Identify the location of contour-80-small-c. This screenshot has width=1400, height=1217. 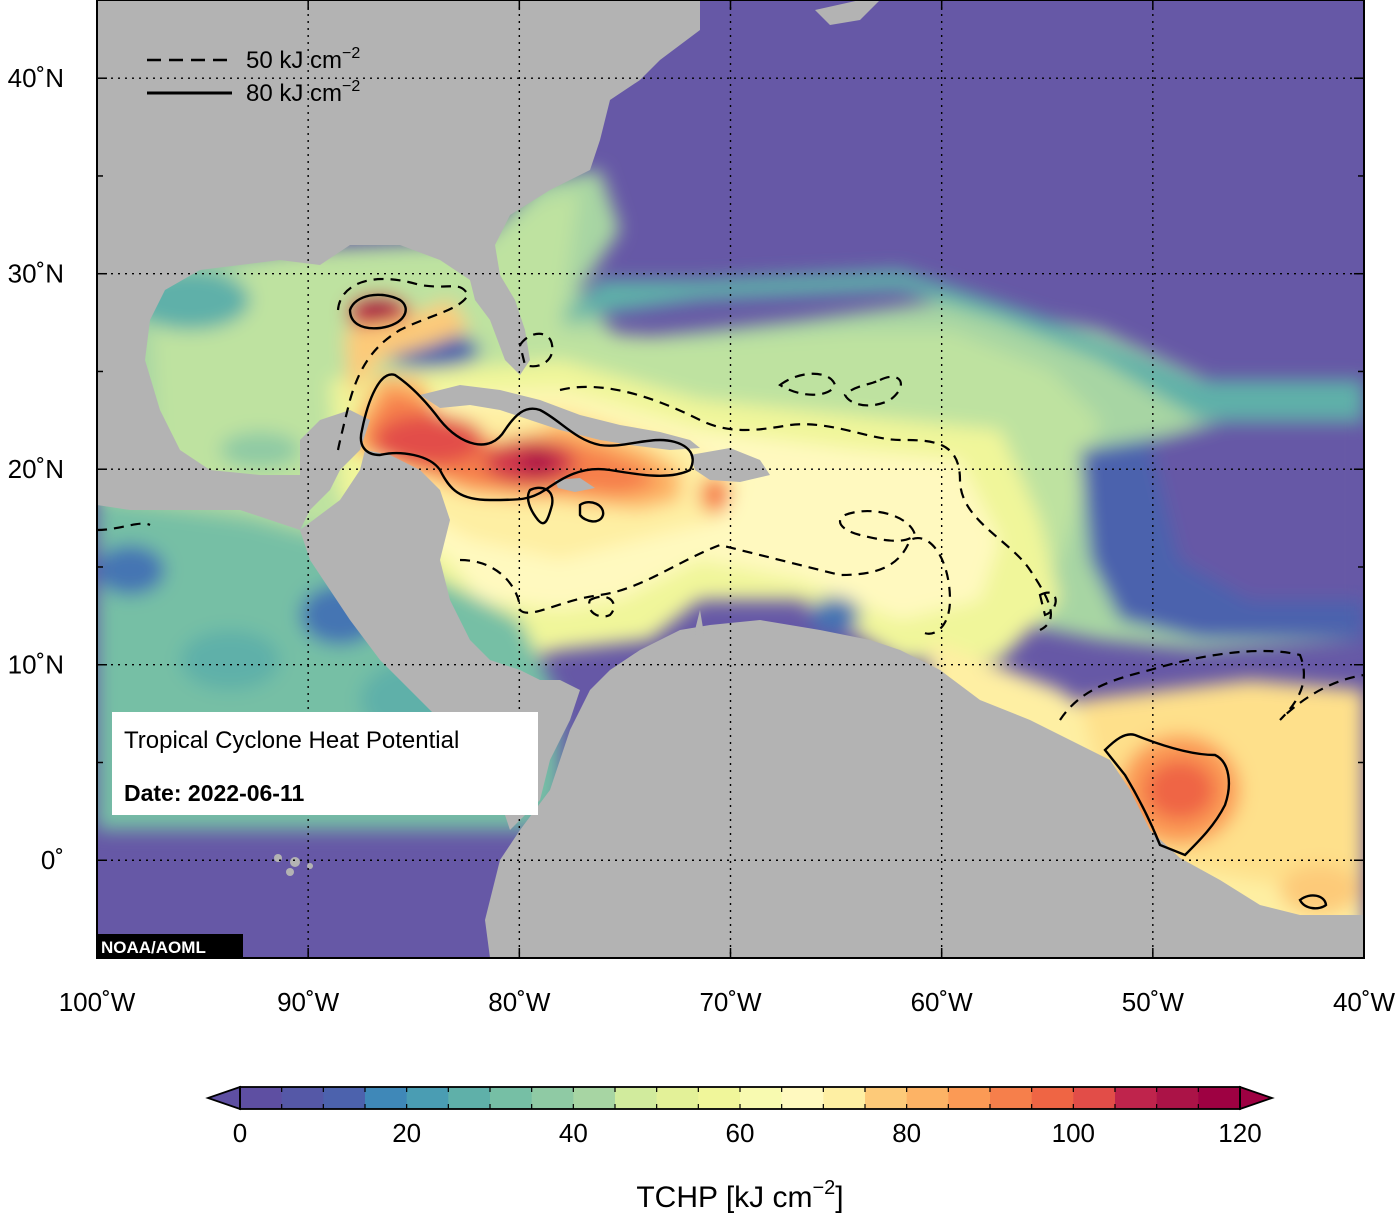
(1313, 902).